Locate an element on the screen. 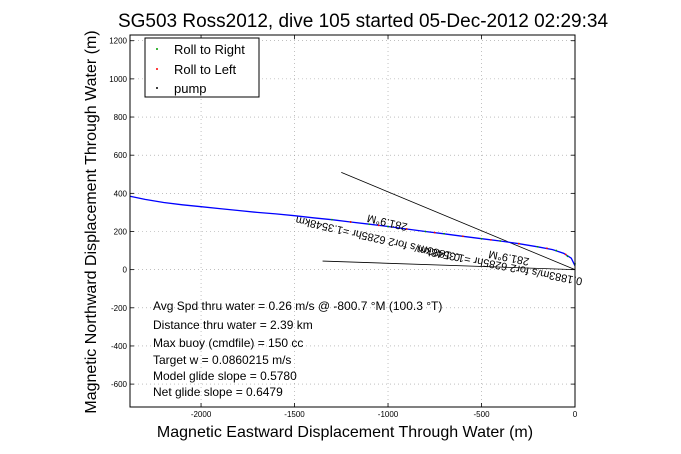 The height and width of the screenshot is (454, 681). x-tick-label: -500 is located at coordinates (482, 414).